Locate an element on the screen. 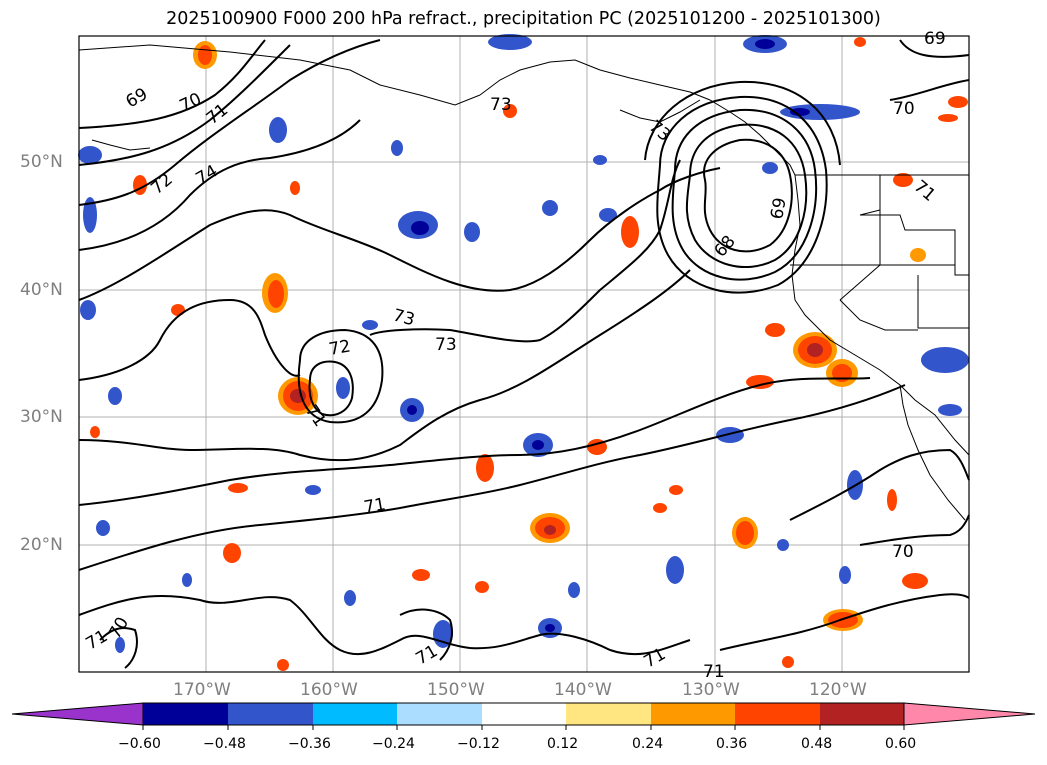 This screenshot has height=765, width=1047. colorbar-tick-label: −0.60 is located at coordinates (139, 744).